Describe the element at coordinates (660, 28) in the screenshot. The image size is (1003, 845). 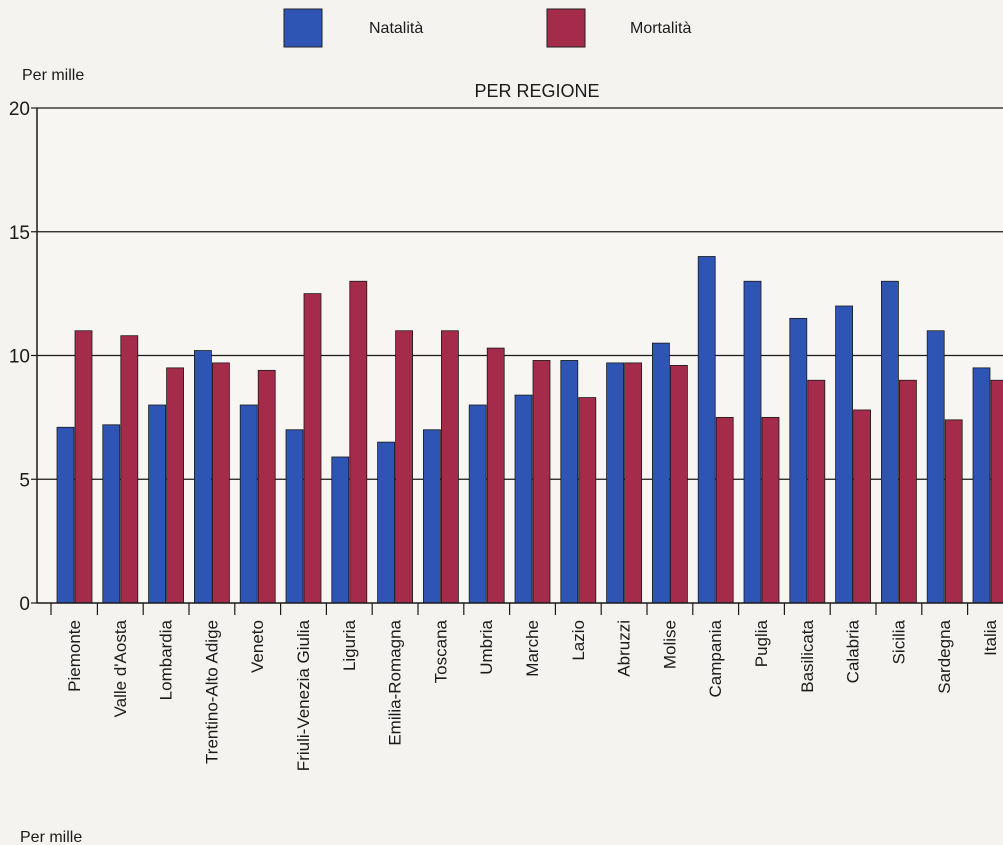
I see `legend-label-mortalita: Mortalità` at that location.